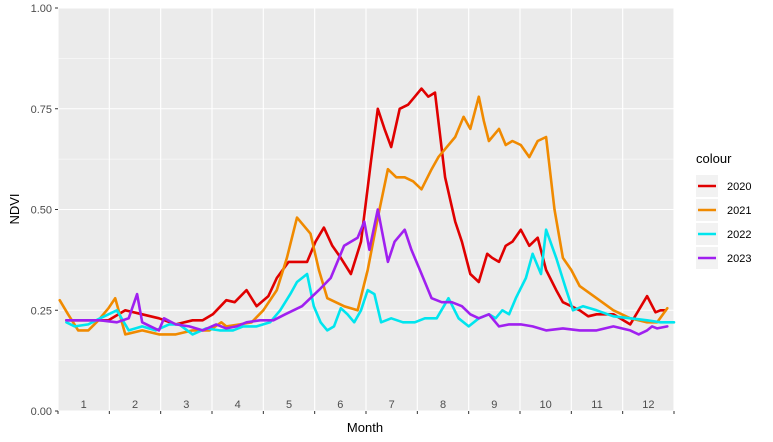 This screenshot has width=773, height=442. What do you see at coordinates (186, 405) in the screenshot?
I see `month-label: 3` at bounding box center [186, 405].